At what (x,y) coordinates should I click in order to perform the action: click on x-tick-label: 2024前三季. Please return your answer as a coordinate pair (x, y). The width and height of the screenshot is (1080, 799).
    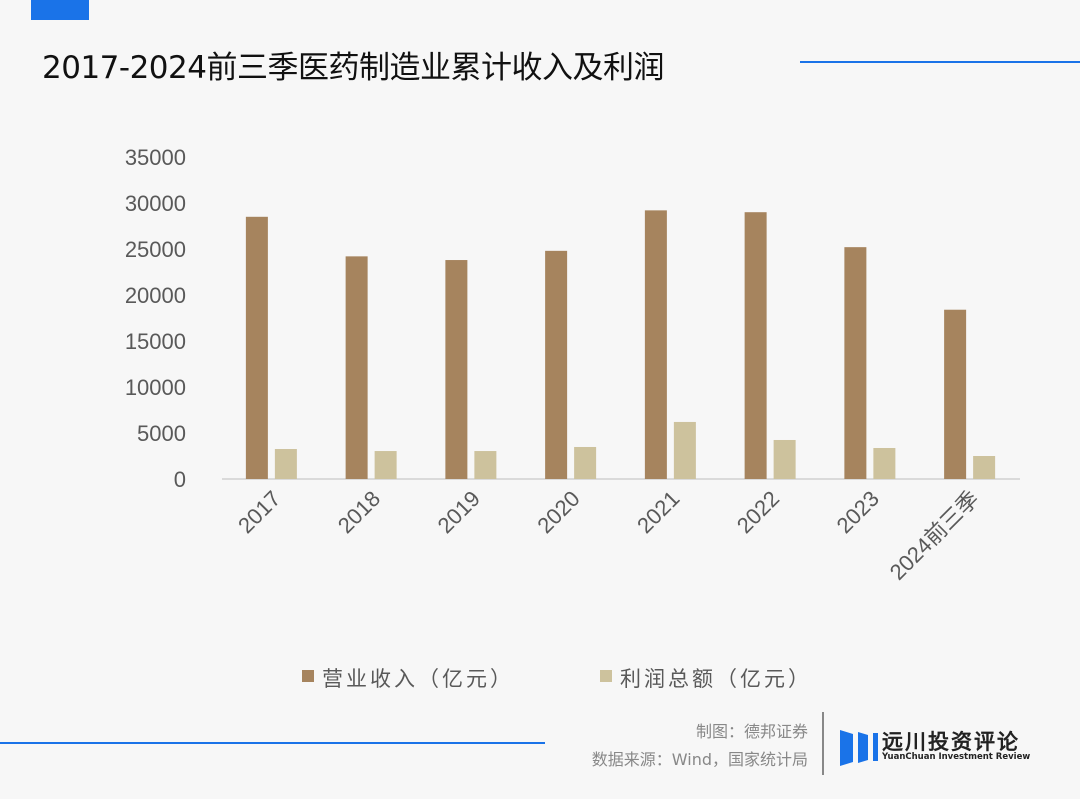
    Looking at the image, I should click on (934, 535).